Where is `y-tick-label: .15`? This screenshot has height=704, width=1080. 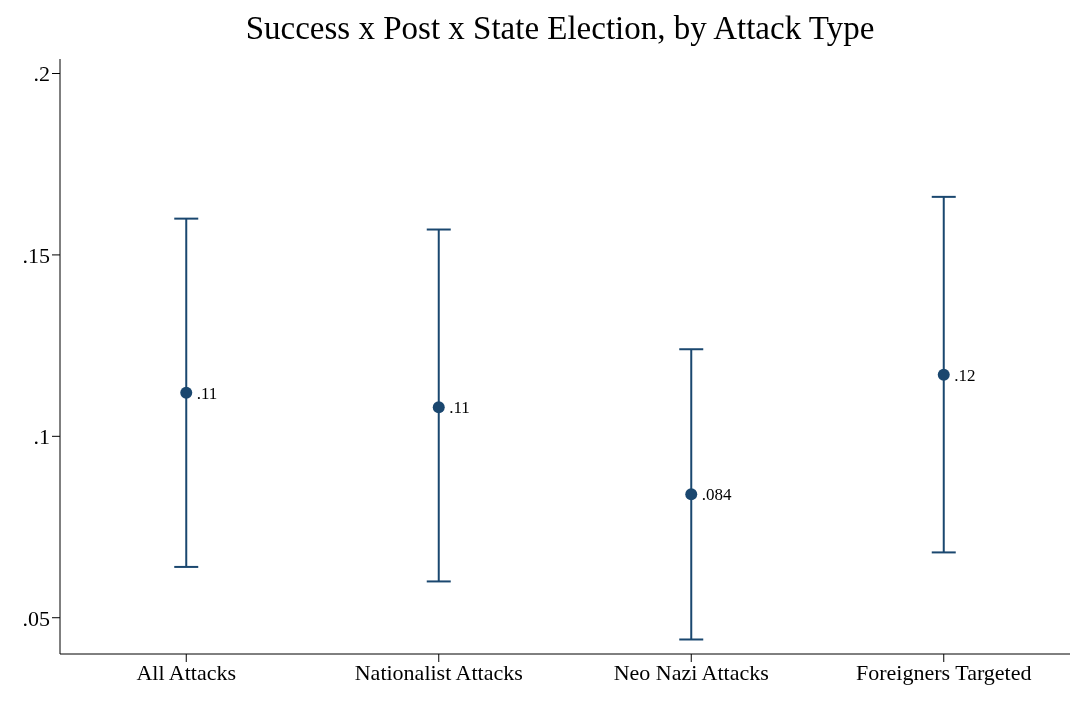
y-tick-label: .15 is located at coordinates (36, 255).